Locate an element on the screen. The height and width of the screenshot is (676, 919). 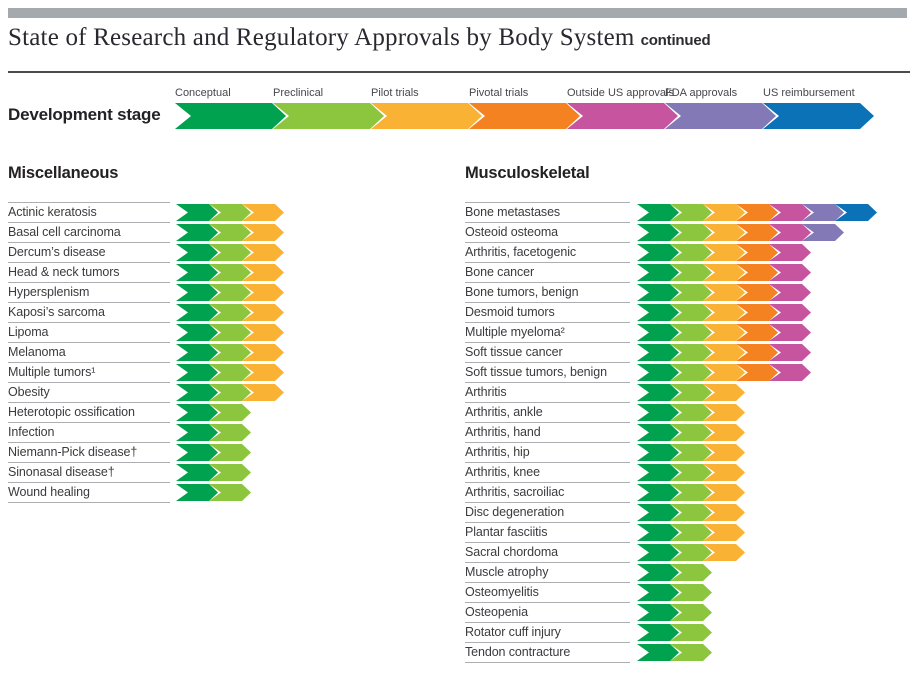
condition-row: Sinonasal disease† is located at coordinates (129, 473).